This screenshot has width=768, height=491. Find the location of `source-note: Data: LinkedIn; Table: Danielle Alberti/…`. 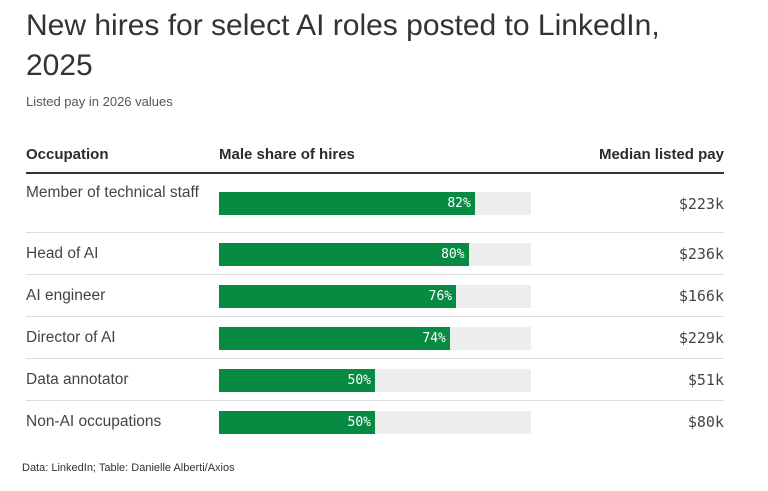

source-note: Data: LinkedIn; Table: Danielle Alberti/… is located at coordinates (128, 468).